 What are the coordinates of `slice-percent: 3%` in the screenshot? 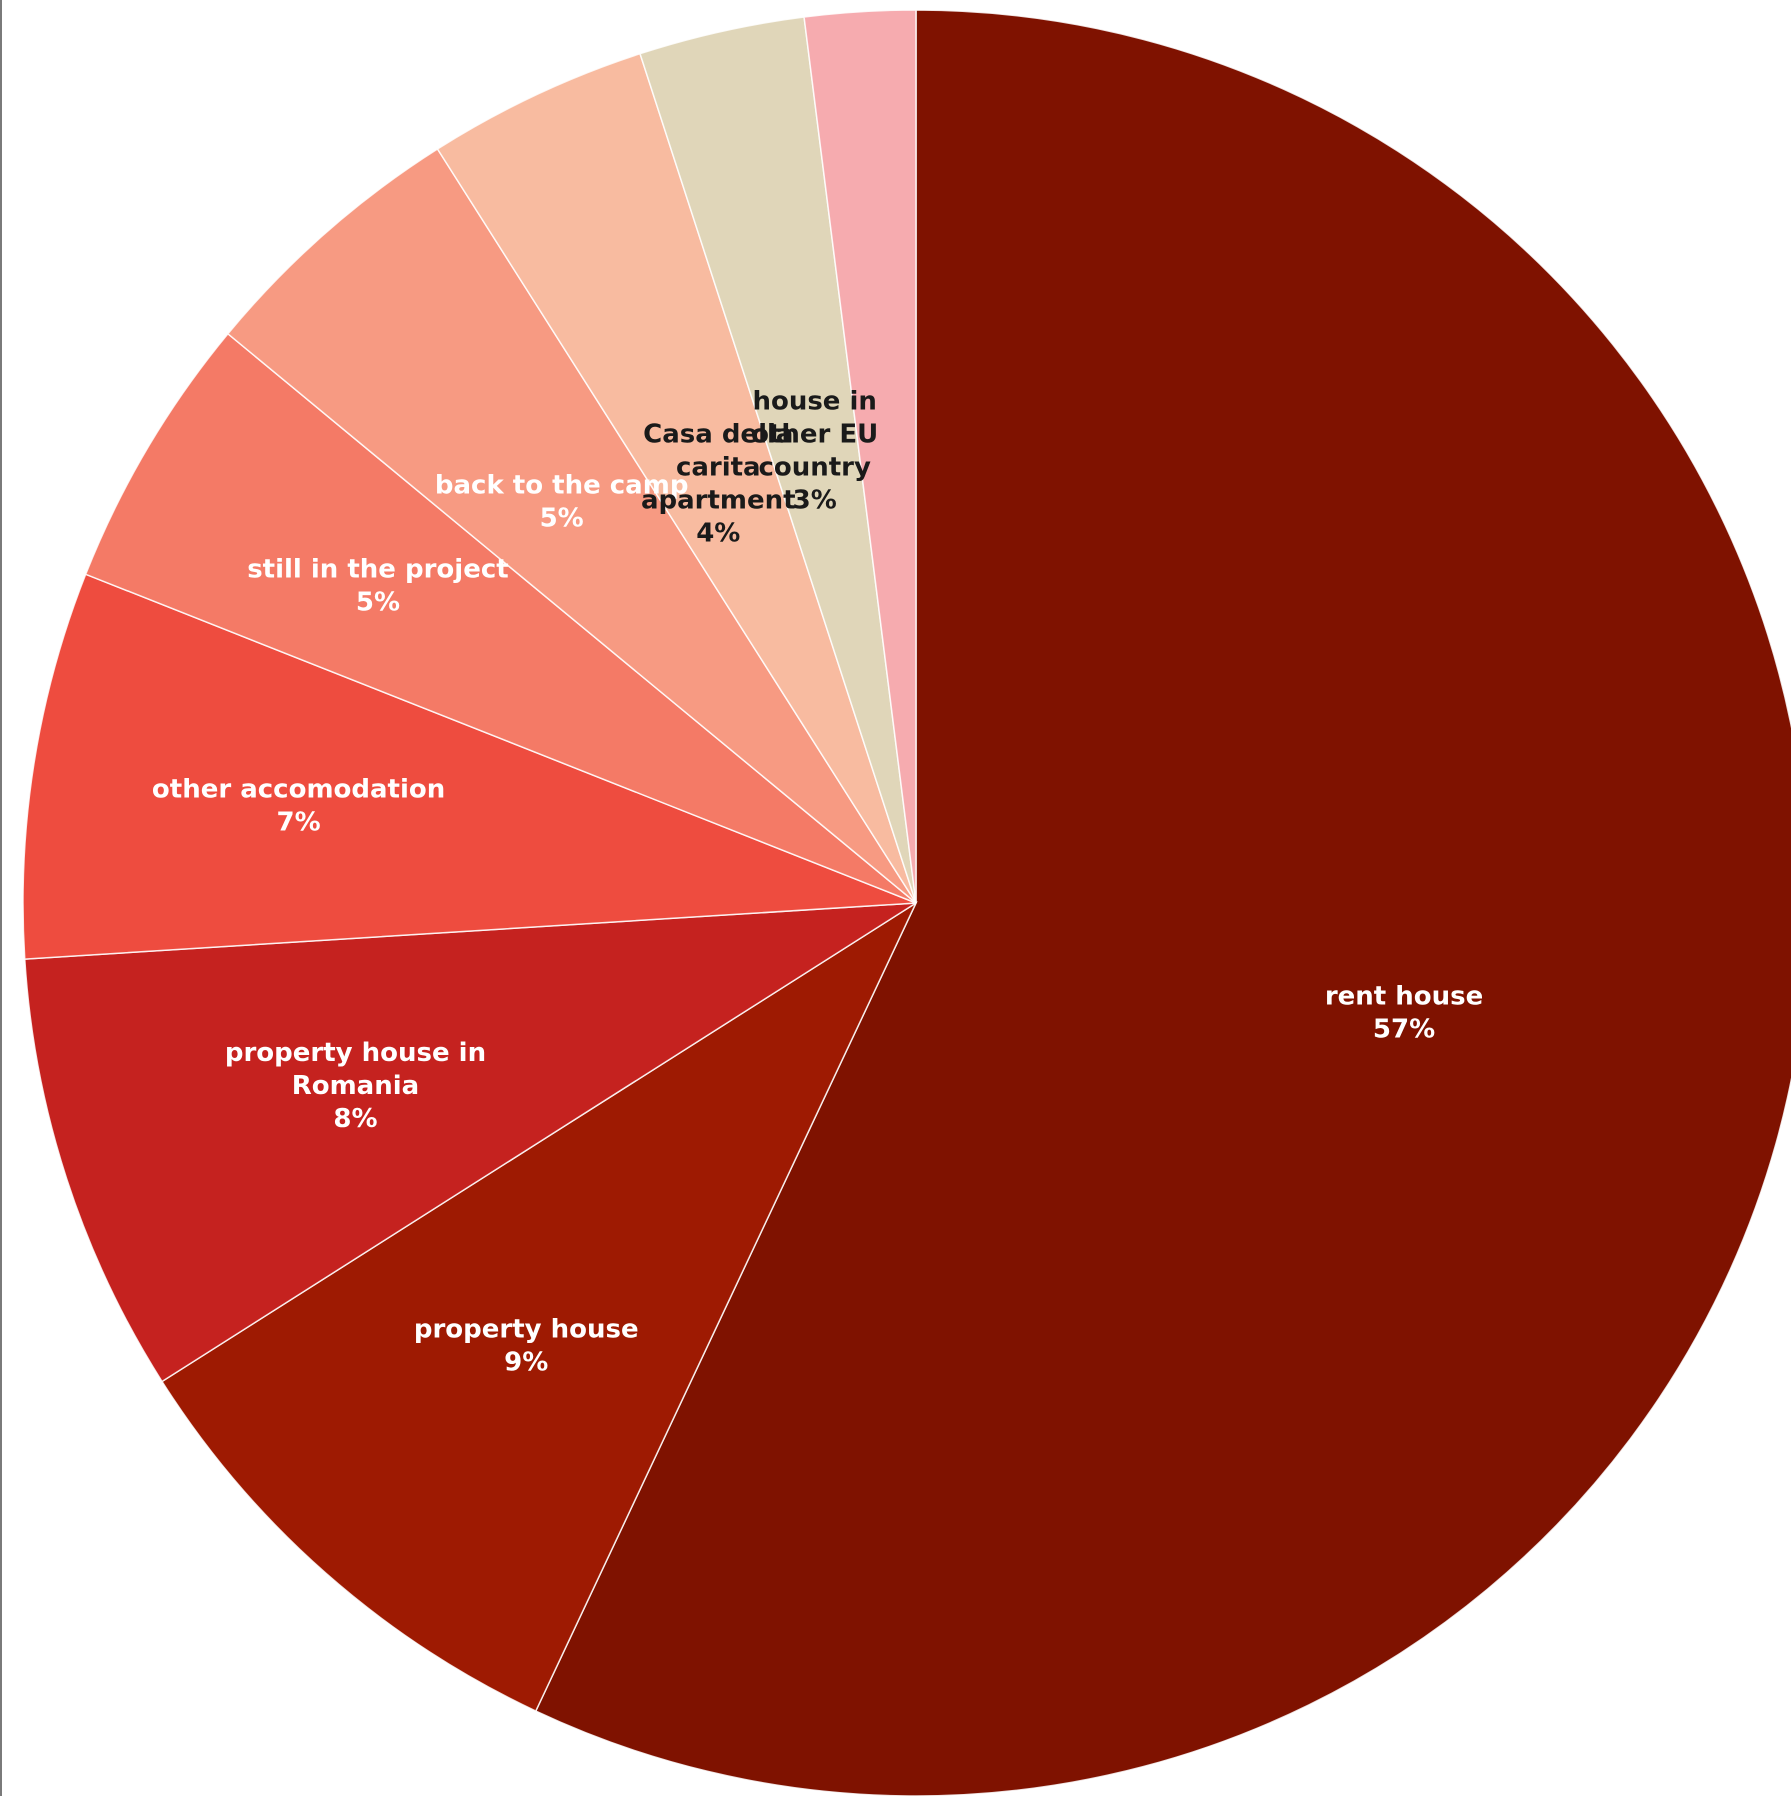 It's located at (815, 500).